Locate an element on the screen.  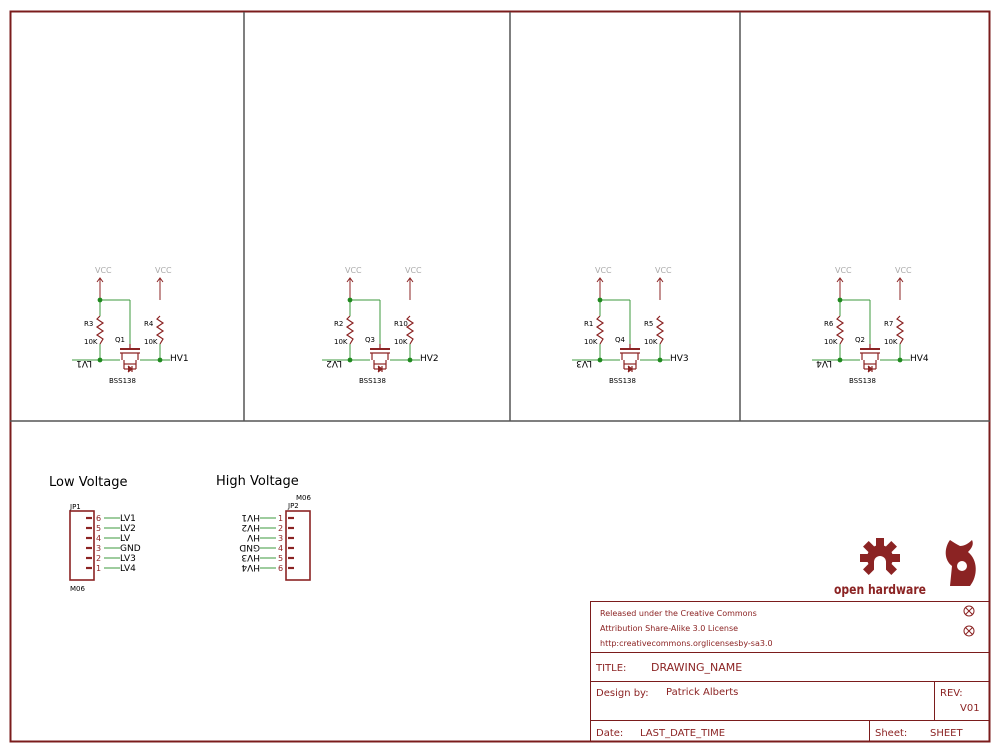
mosfet-icon is located at coordinates (130, 358).